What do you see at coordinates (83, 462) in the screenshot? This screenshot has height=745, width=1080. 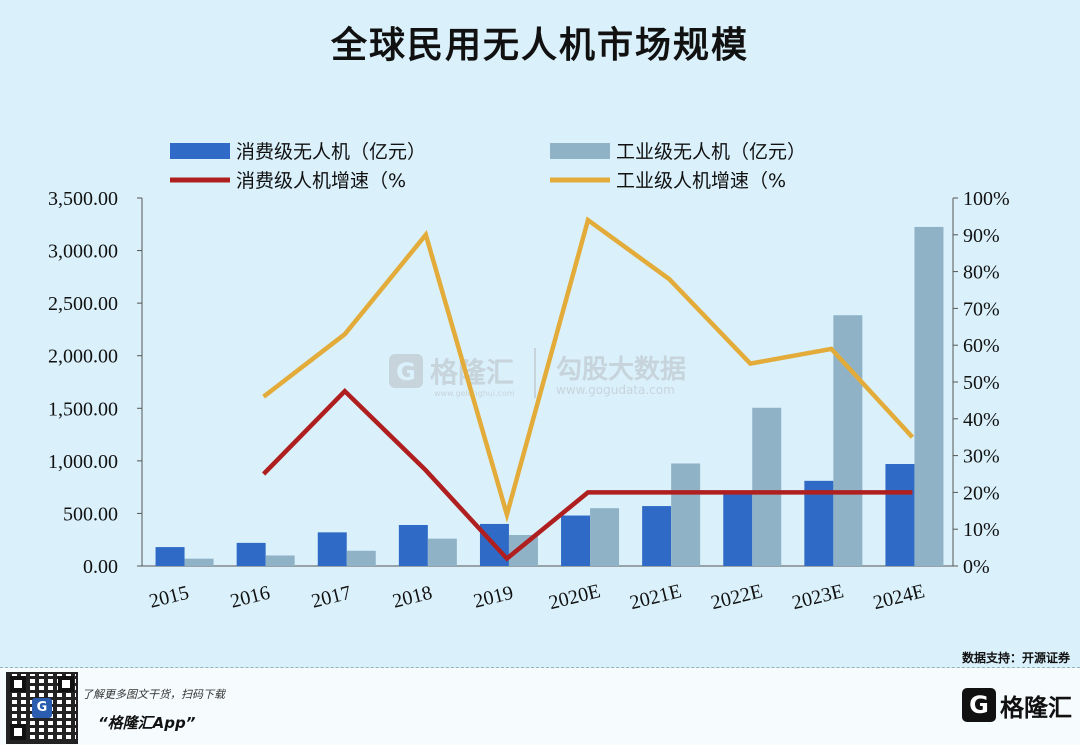 I see `left-tick-label: 1,000.00` at bounding box center [83, 462].